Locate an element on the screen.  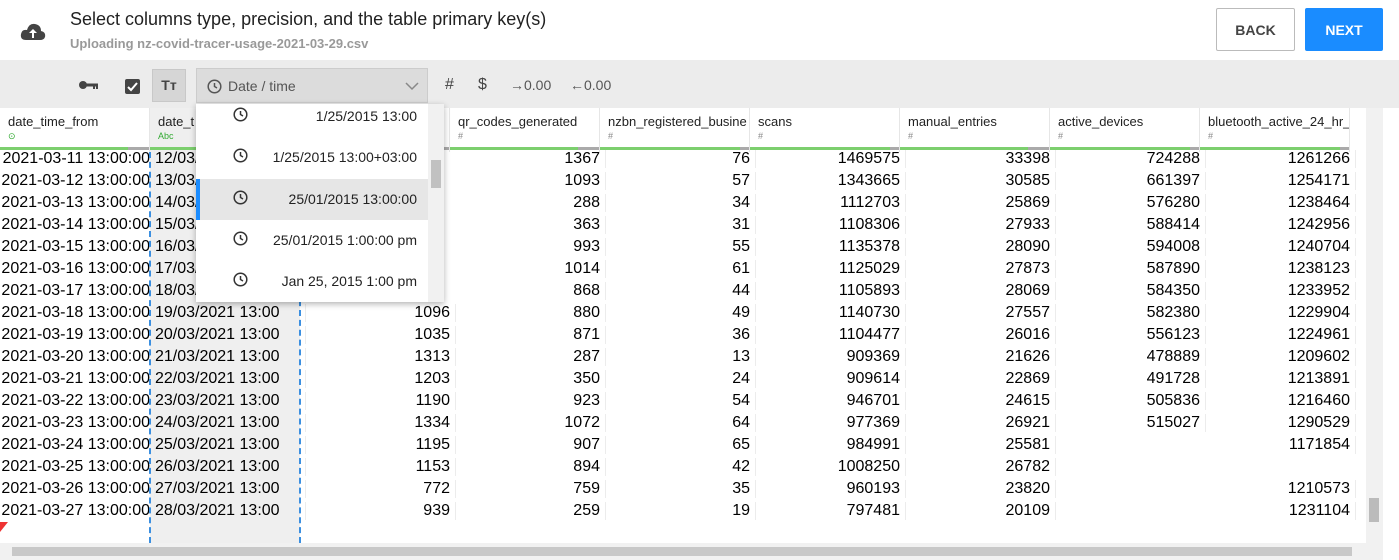
v-scrollbar is located at coordinates (1374, 325).